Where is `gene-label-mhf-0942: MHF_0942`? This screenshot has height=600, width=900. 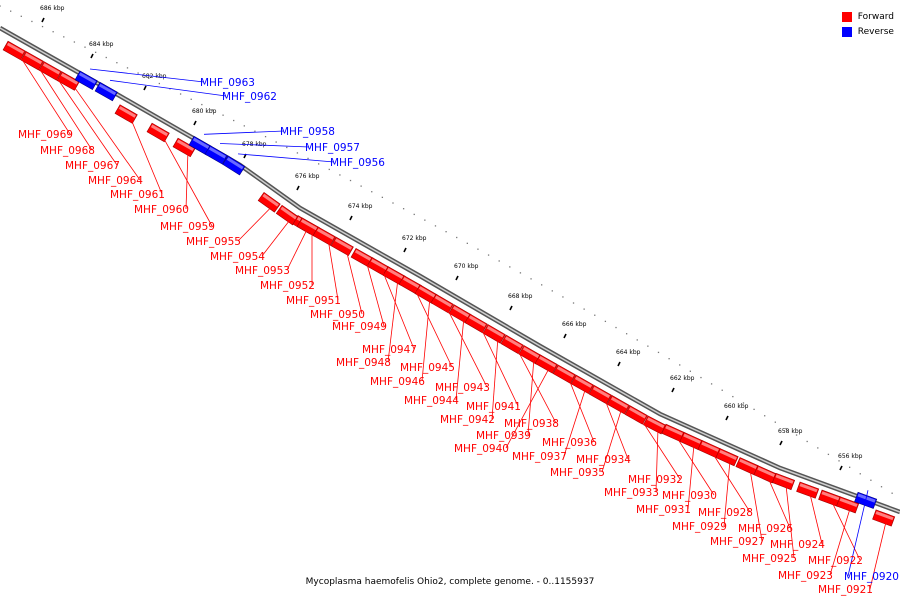 gene-label-mhf-0942: MHF_0942 is located at coordinates (467, 420).